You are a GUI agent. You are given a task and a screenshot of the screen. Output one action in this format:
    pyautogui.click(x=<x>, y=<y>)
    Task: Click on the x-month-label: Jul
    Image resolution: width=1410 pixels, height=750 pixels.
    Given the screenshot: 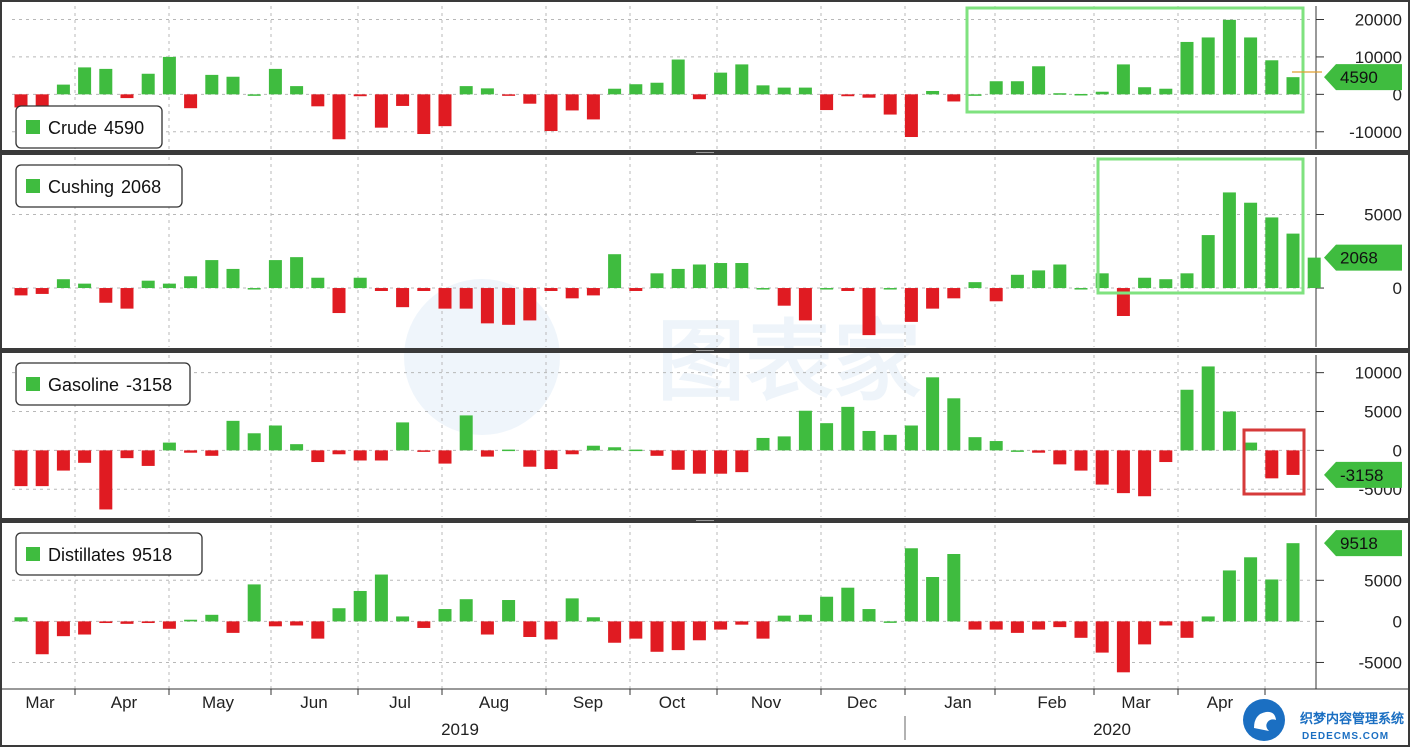 What is the action you would take?
    pyautogui.click(x=400, y=702)
    